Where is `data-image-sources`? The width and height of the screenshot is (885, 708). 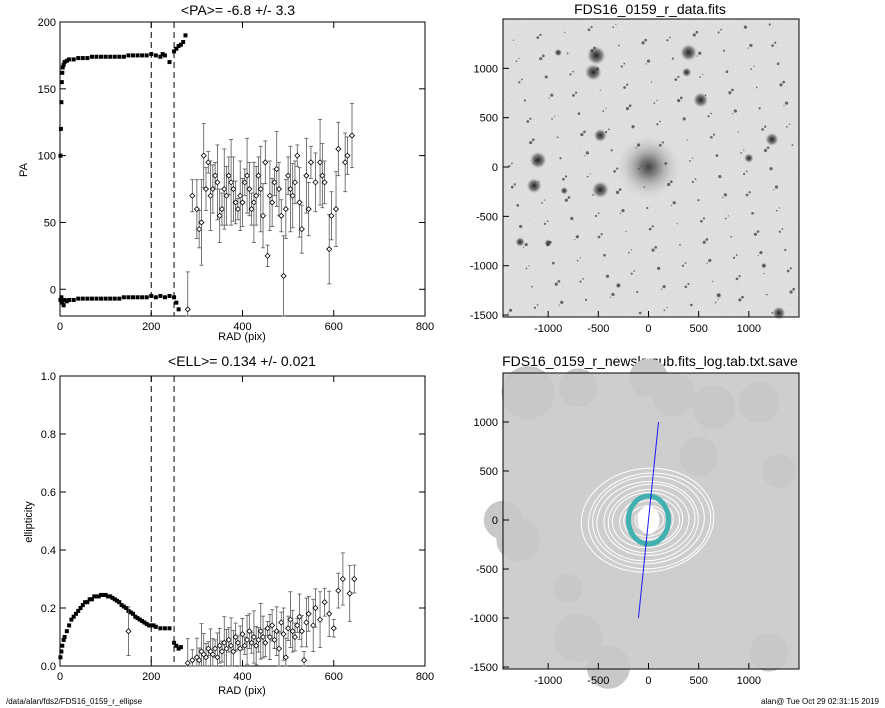 data-image-sources is located at coordinates (651, 172).